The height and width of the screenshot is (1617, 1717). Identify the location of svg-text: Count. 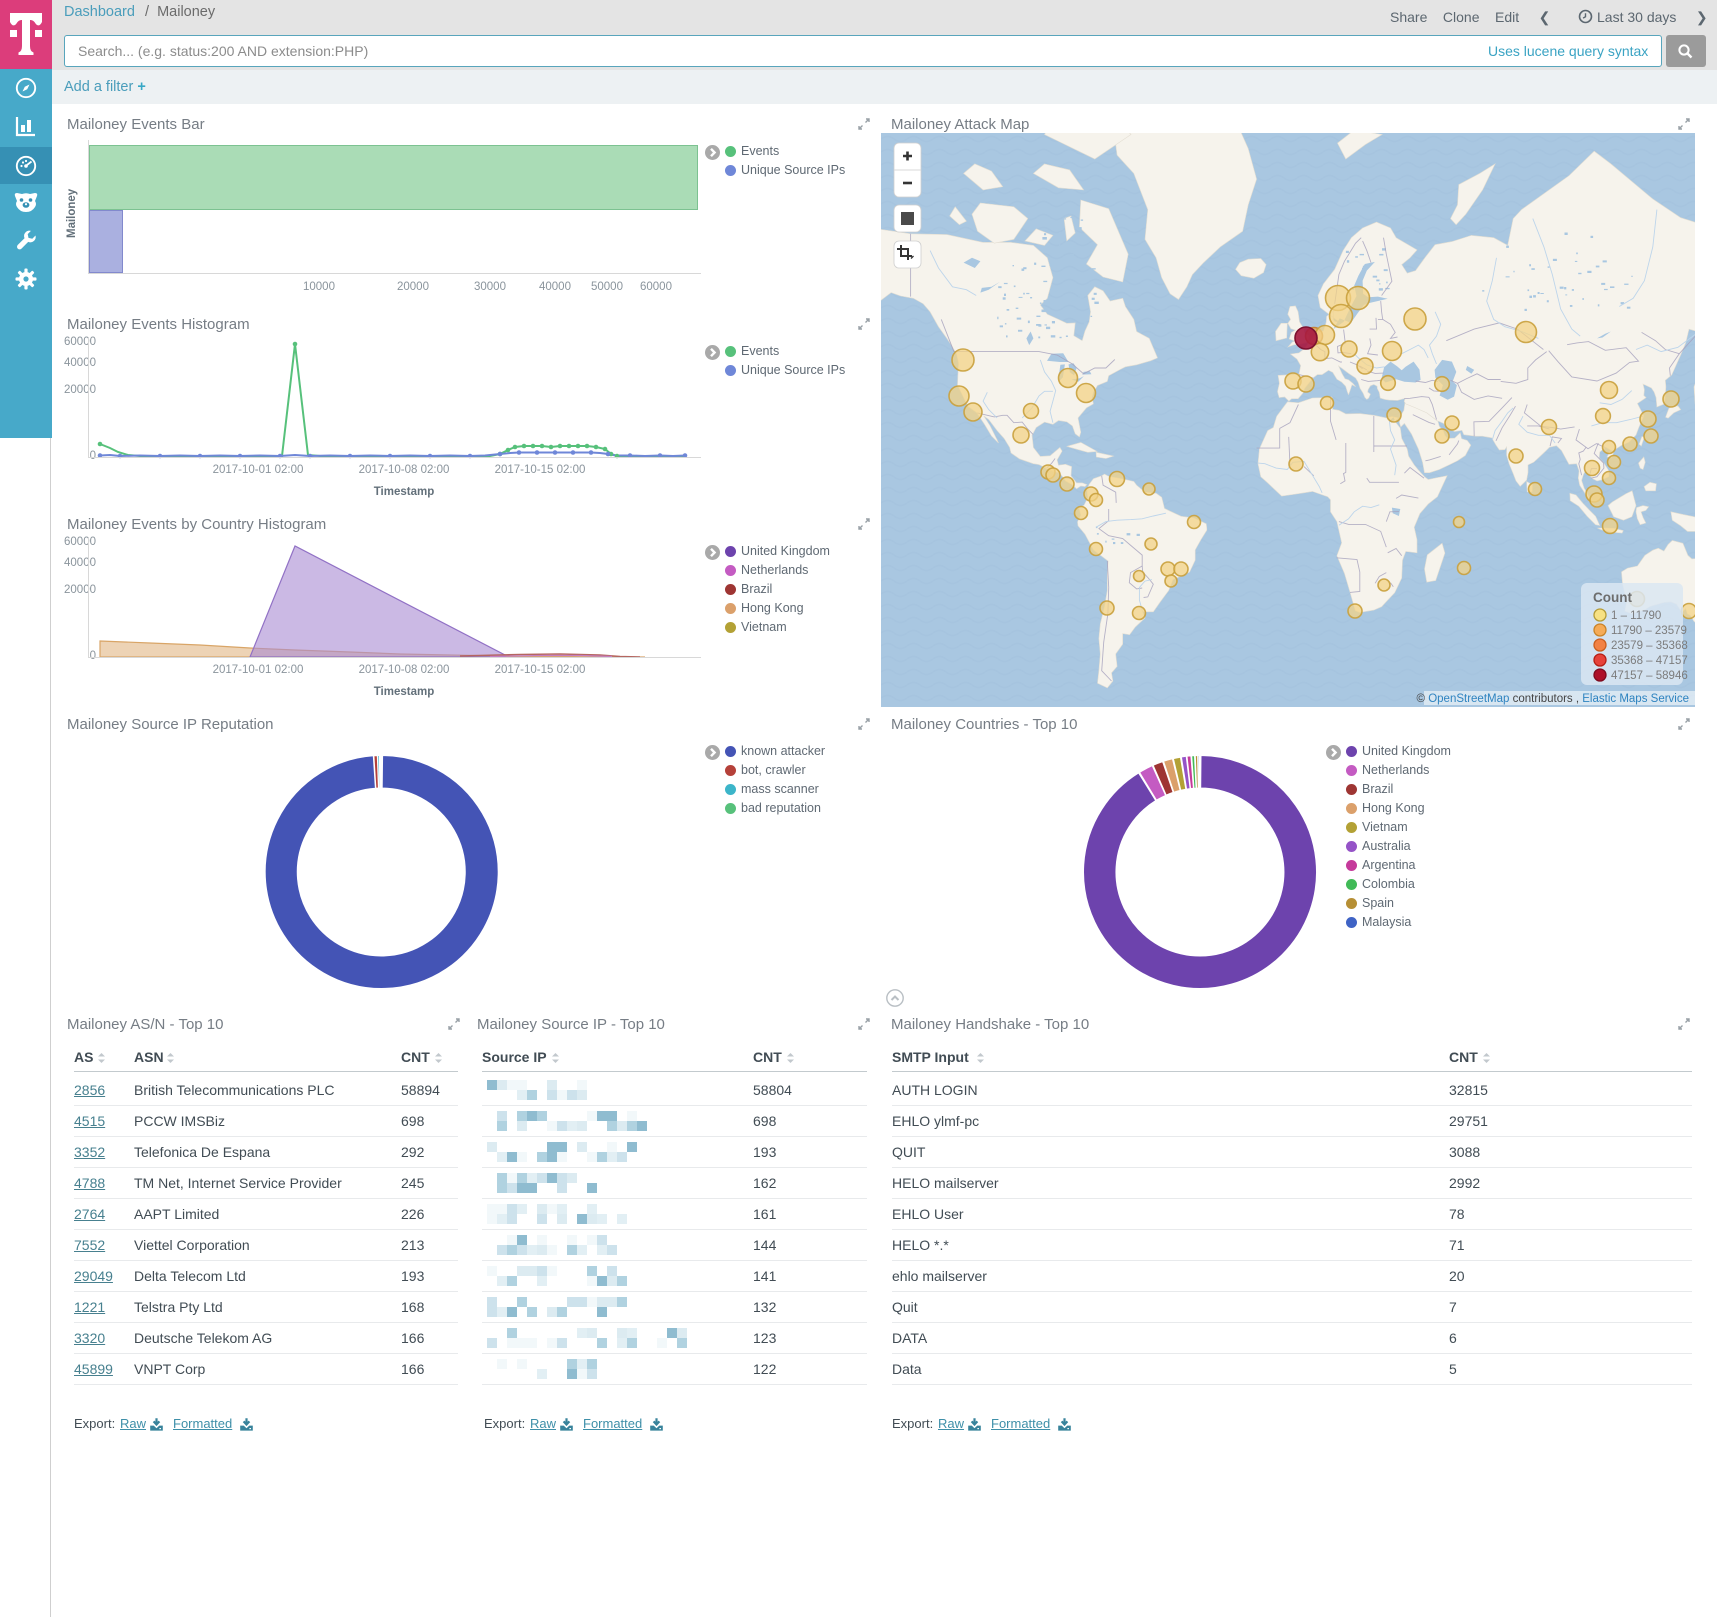
(1612, 597).